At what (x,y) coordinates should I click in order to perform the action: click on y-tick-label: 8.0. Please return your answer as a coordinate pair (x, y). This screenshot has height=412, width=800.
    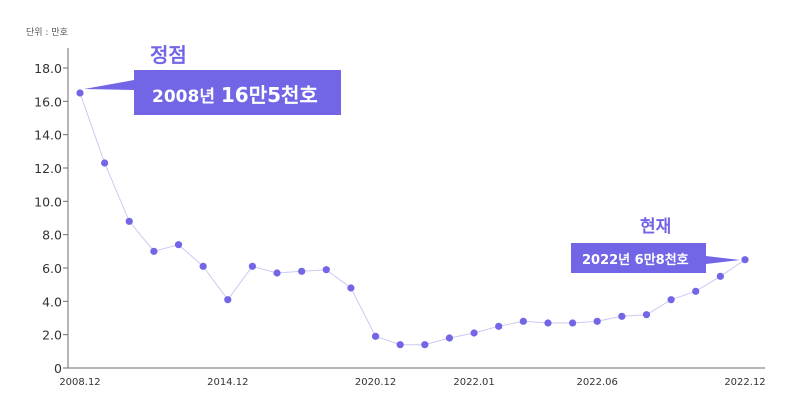
    Looking at the image, I should click on (52, 235).